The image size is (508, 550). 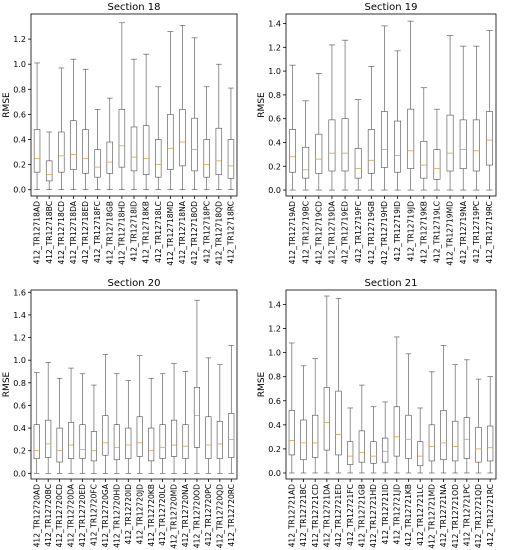 What do you see at coordinates (455, 419) in the screenshot?
I see `box-412_TR12721OD` at bounding box center [455, 419].